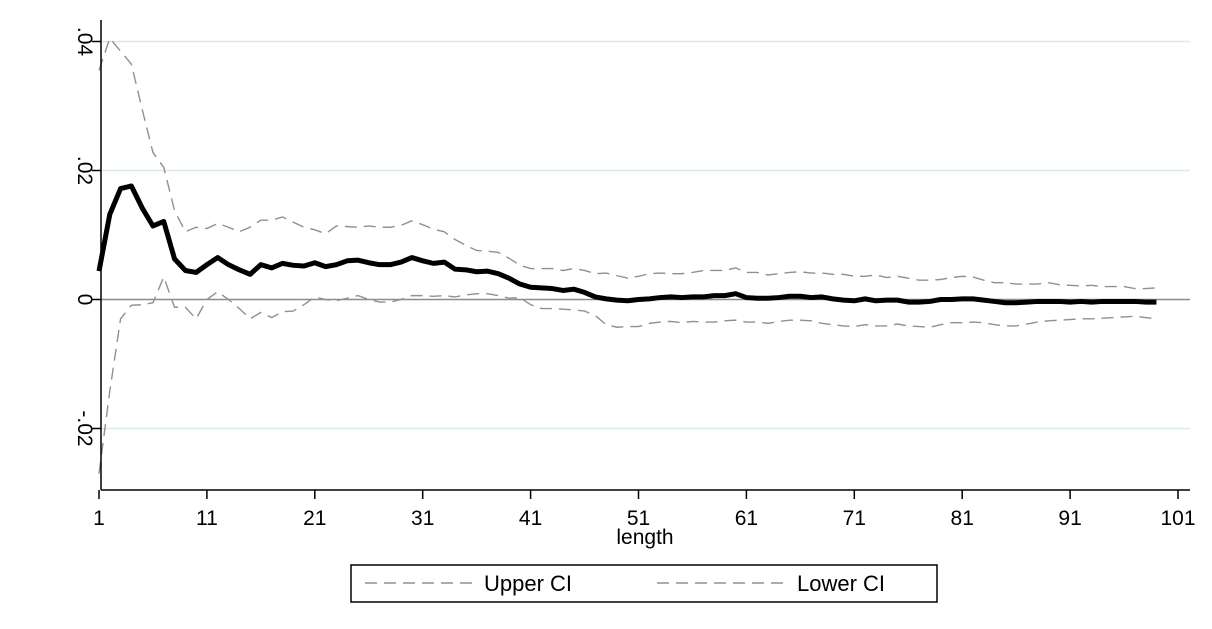 The height and width of the screenshot is (629, 1212). Describe the element at coordinates (530, 518) in the screenshot. I see `x-tick-label-4: 41` at that location.